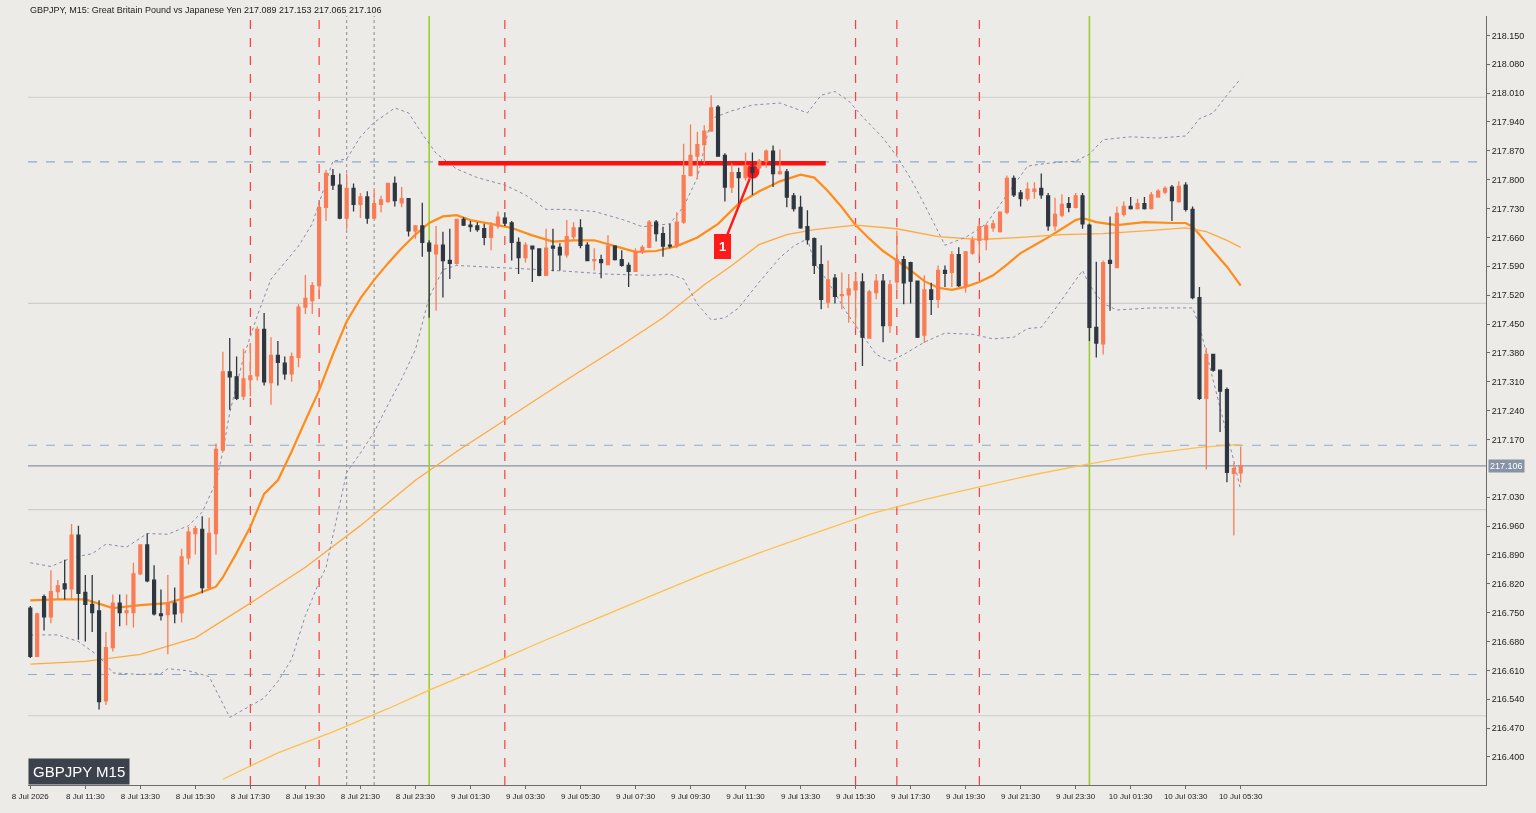 The width and height of the screenshot is (1536, 813). What do you see at coordinates (723, 246) in the screenshot?
I see `annotation: 1` at bounding box center [723, 246].